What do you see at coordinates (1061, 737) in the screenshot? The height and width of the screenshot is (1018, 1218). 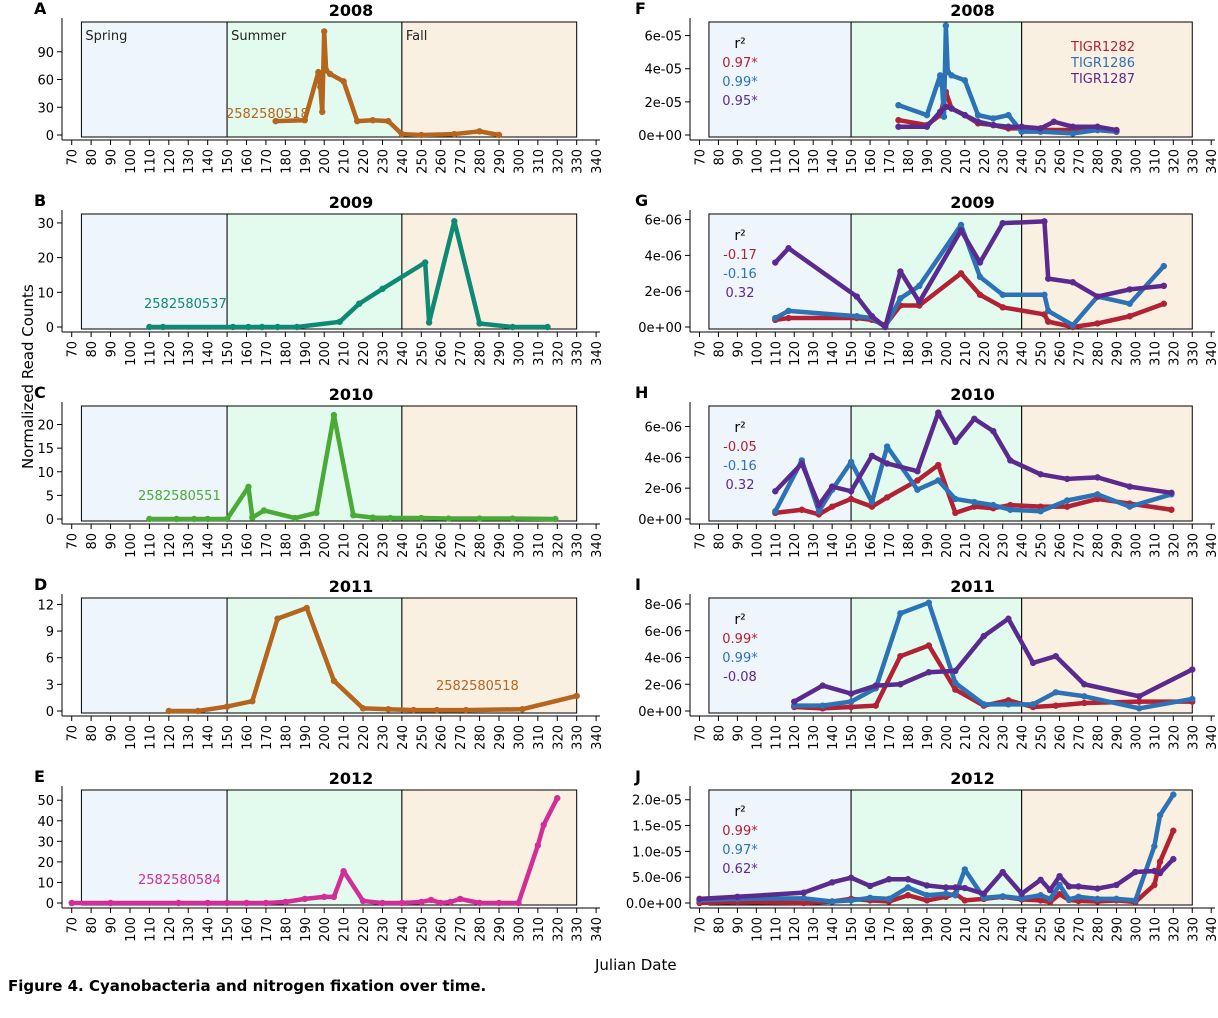 I see `x-tick-label: 260` at bounding box center [1061, 737].